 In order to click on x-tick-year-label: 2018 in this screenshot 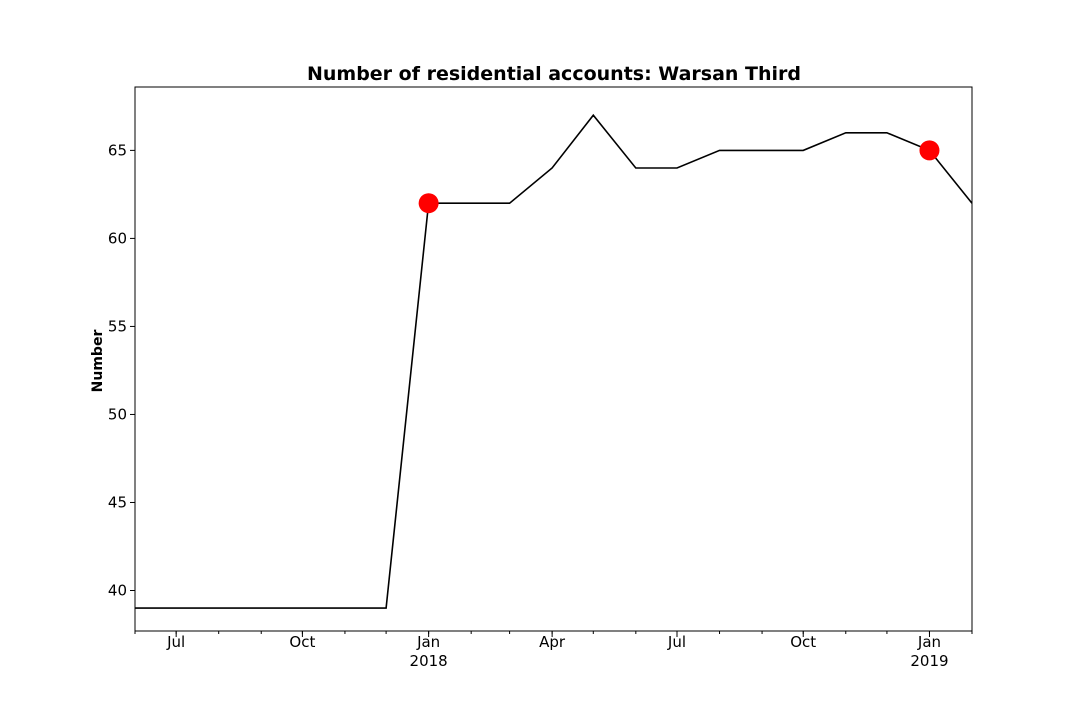, I will do `click(429, 661)`.